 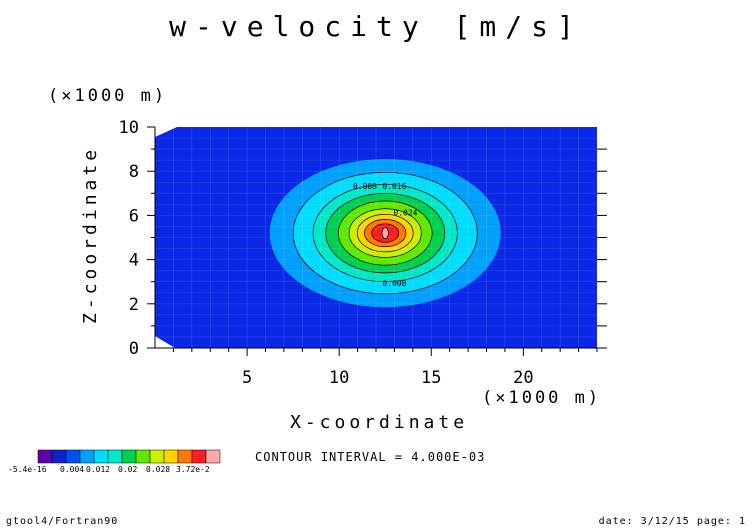 What do you see at coordinates (134, 216) in the screenshot?
I see `z-tick-label: 6` at bounding box center [134, 216].